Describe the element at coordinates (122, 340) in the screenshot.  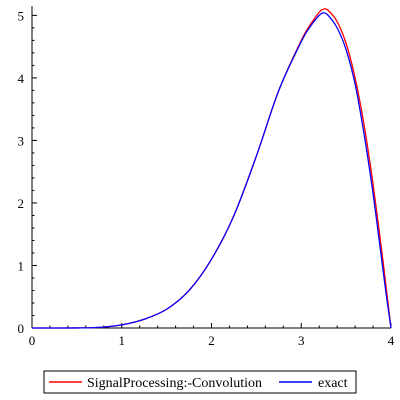
I see `x-tick-label: 1` at that location.